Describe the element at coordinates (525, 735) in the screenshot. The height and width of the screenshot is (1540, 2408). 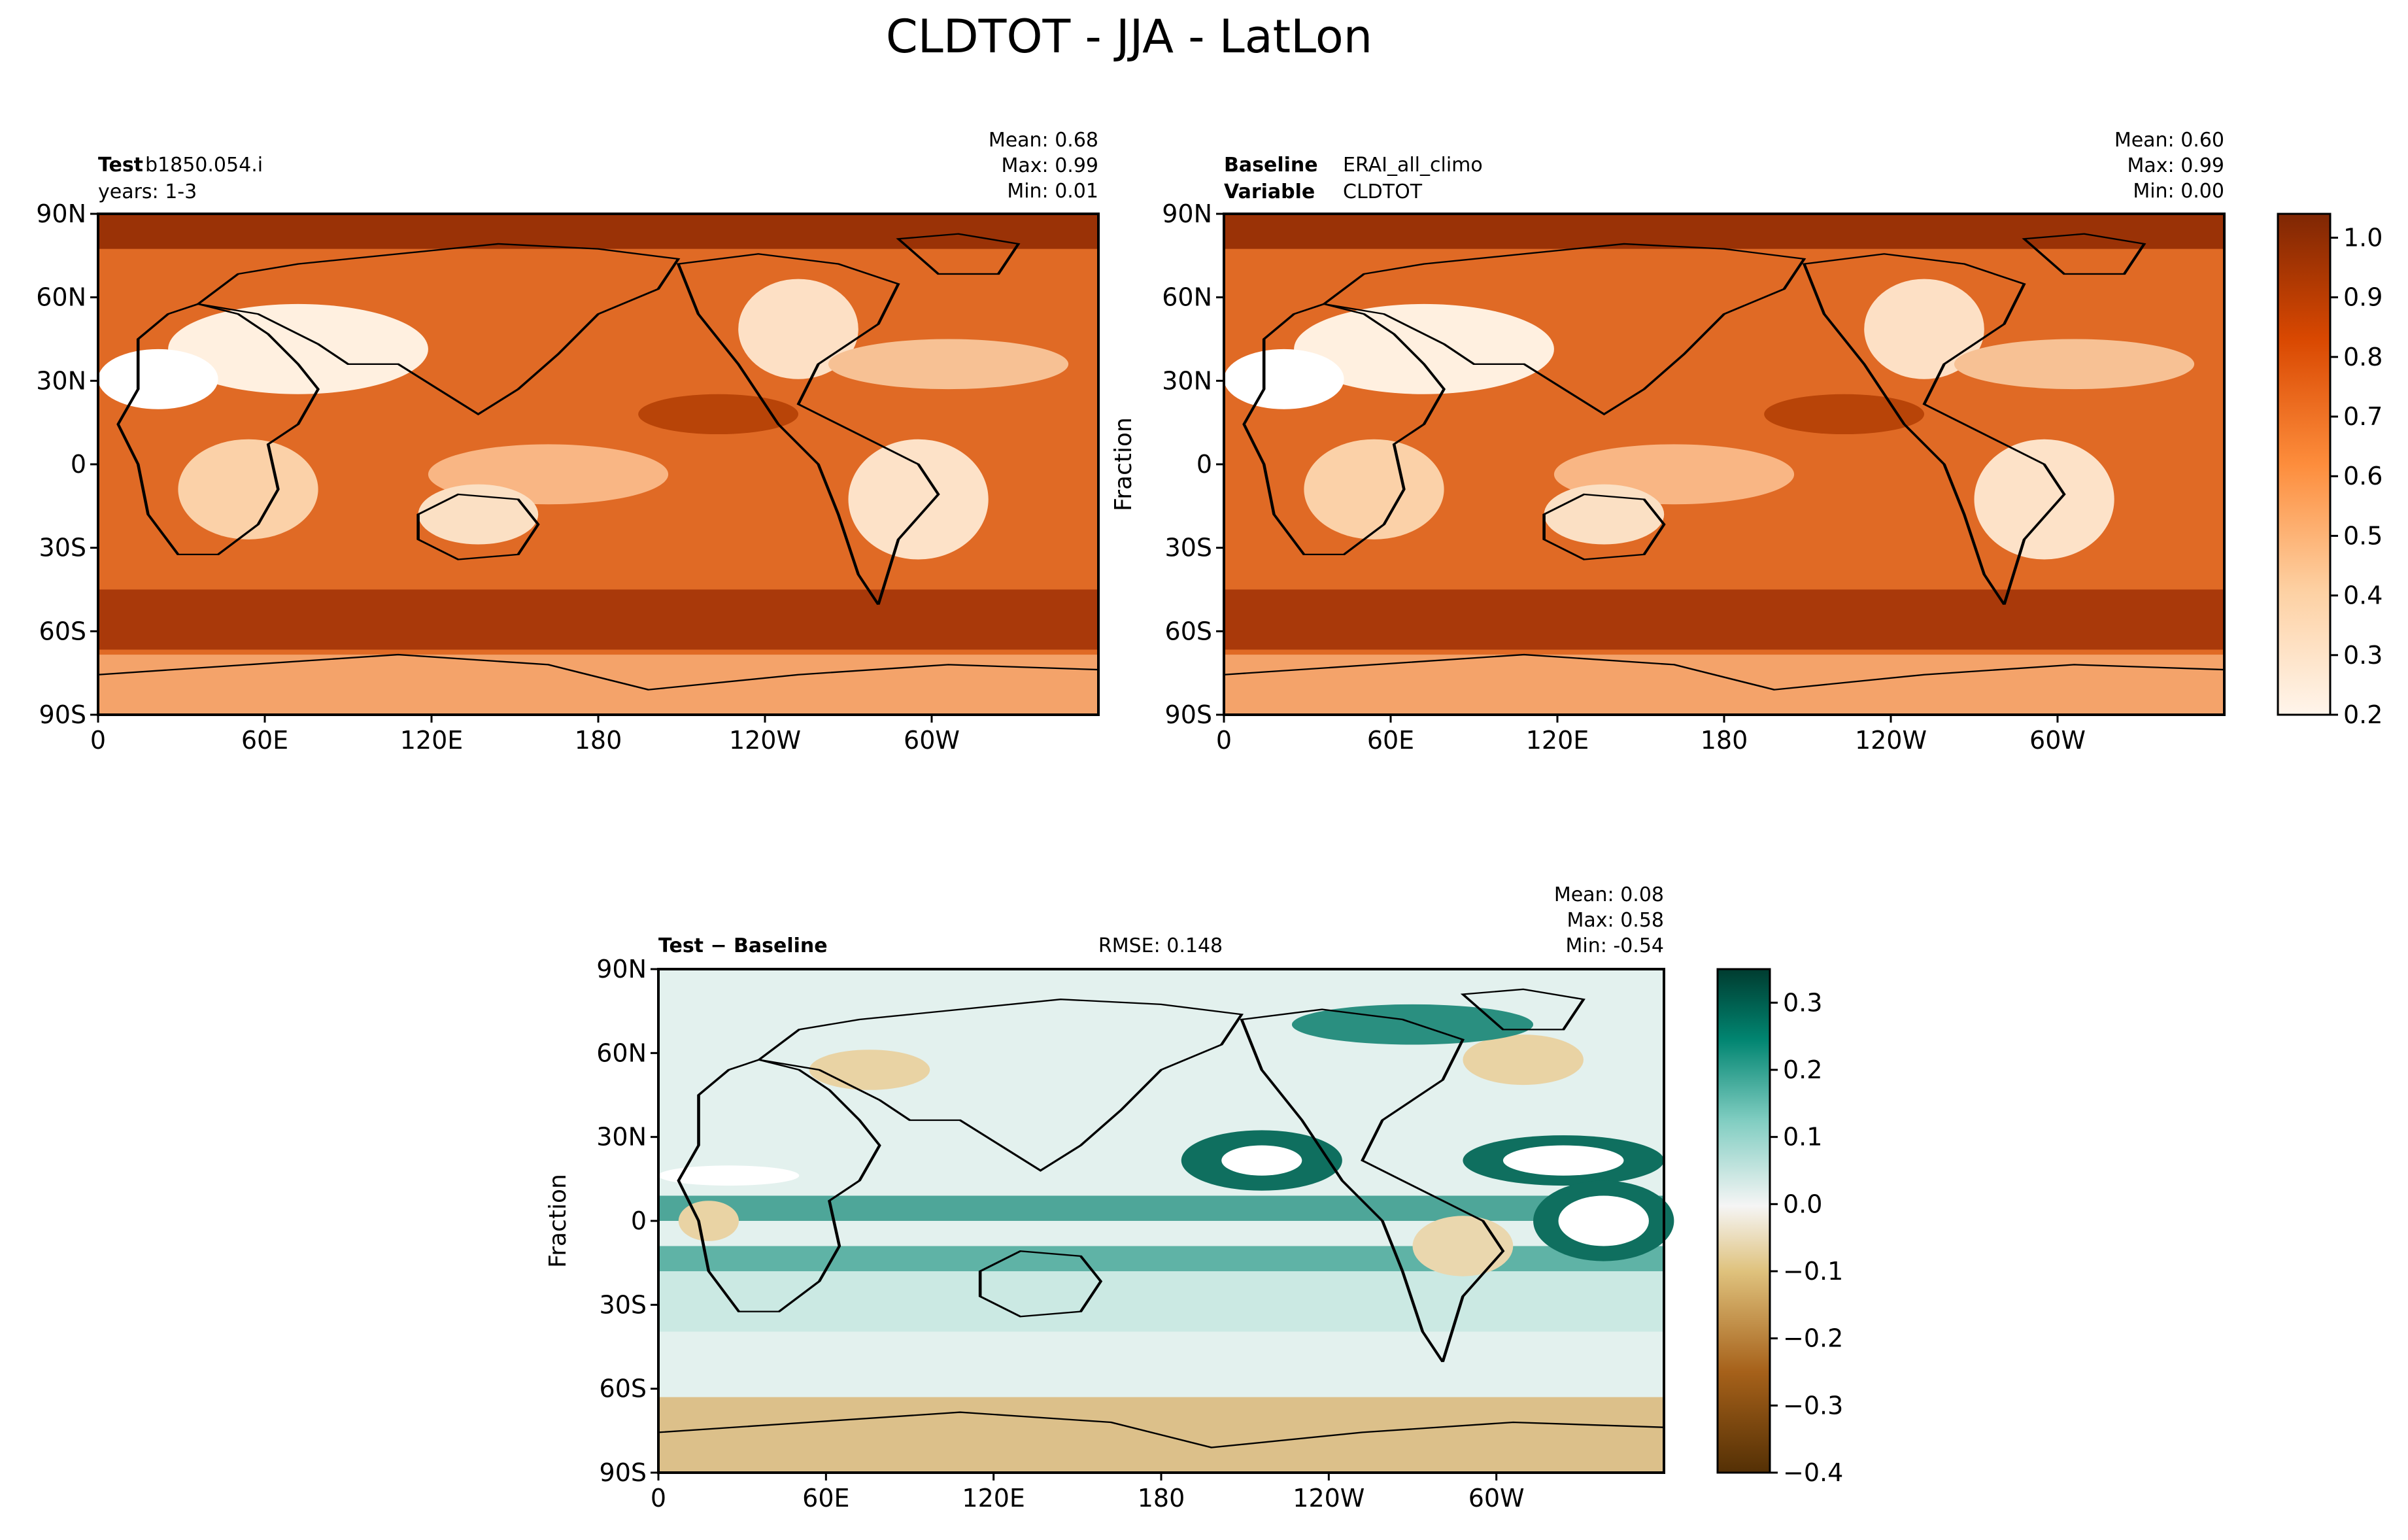
I see `test-x-ticks: 0 60E 120E 180 120W 60W` at that location.